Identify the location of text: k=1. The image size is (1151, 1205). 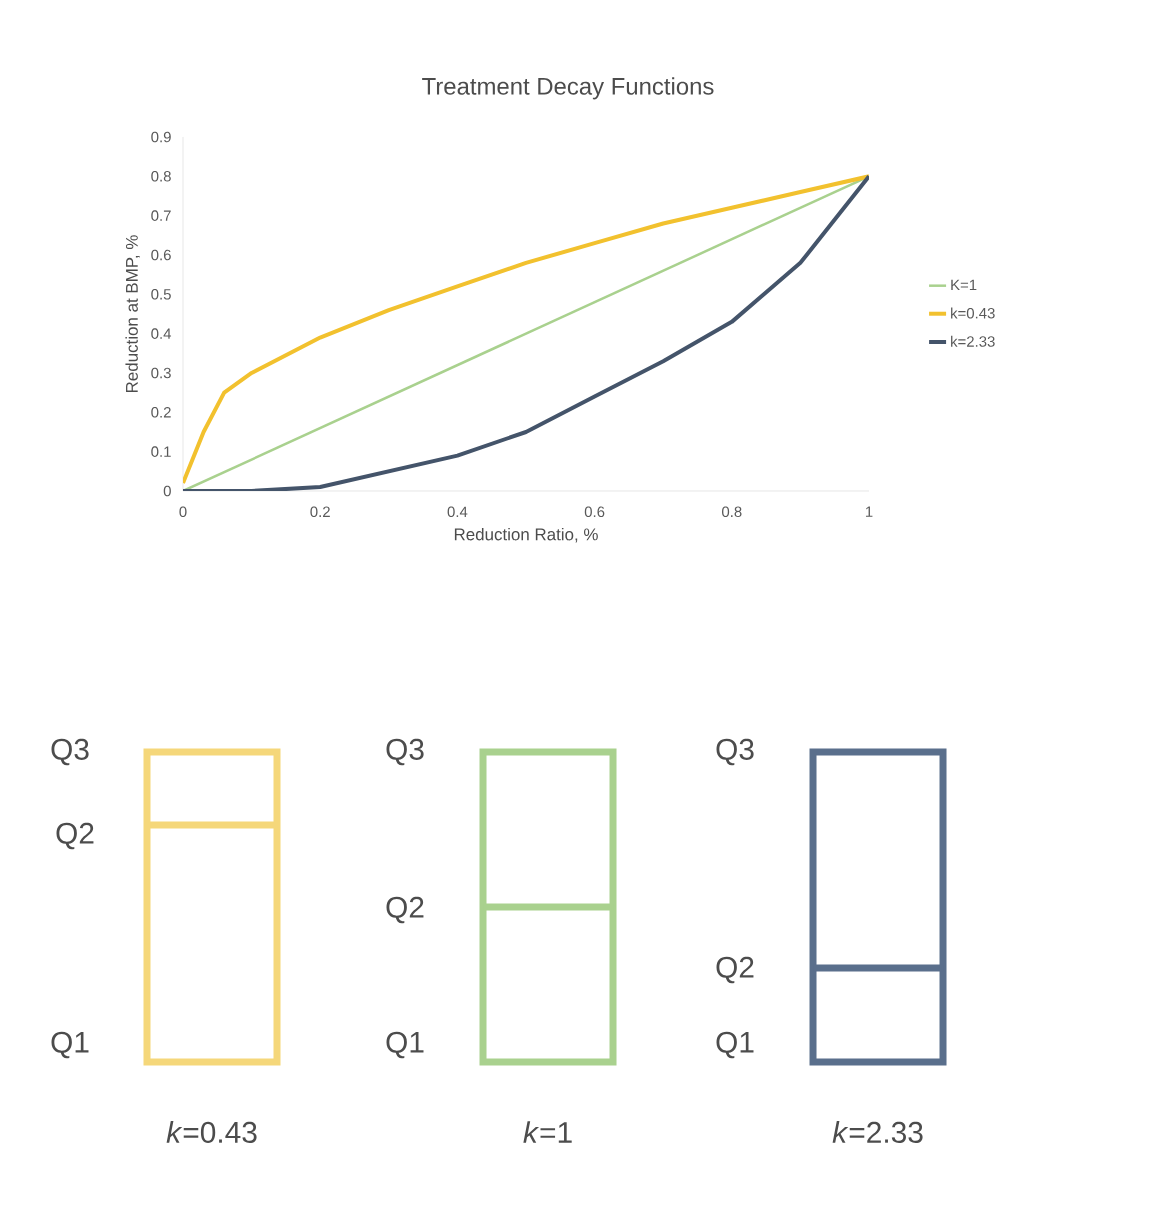
(547, 1132).